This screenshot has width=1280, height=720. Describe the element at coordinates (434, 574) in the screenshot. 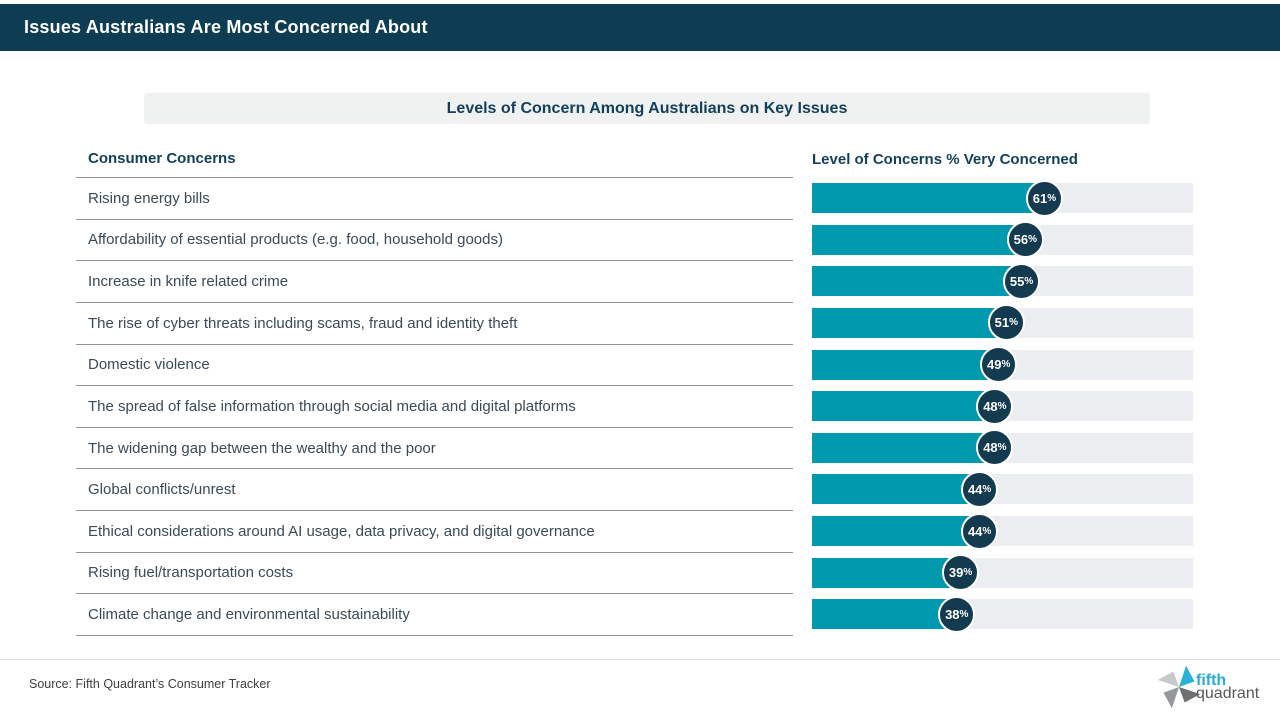

I see `table-row: Rising fuel/transportation costs` at that location.